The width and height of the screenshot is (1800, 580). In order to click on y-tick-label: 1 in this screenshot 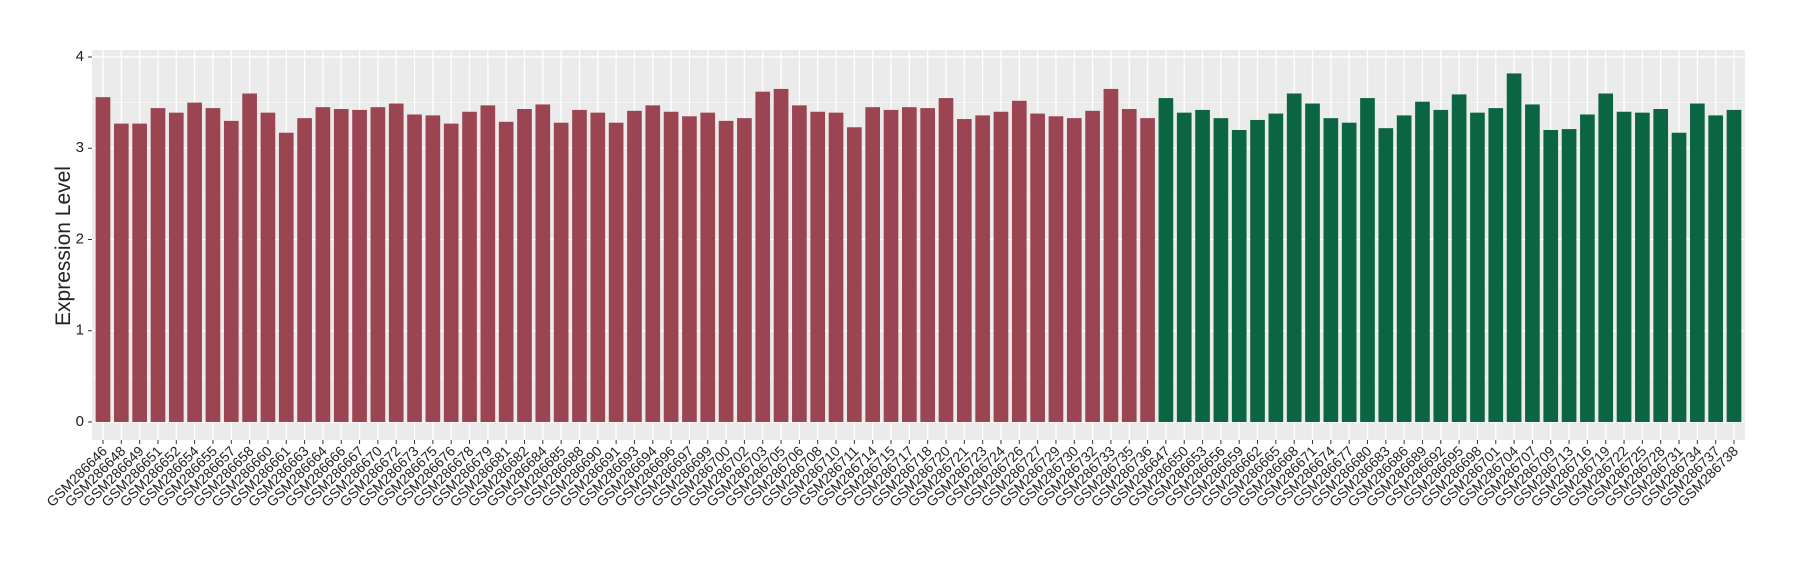, I will do `click(80, 330)`.